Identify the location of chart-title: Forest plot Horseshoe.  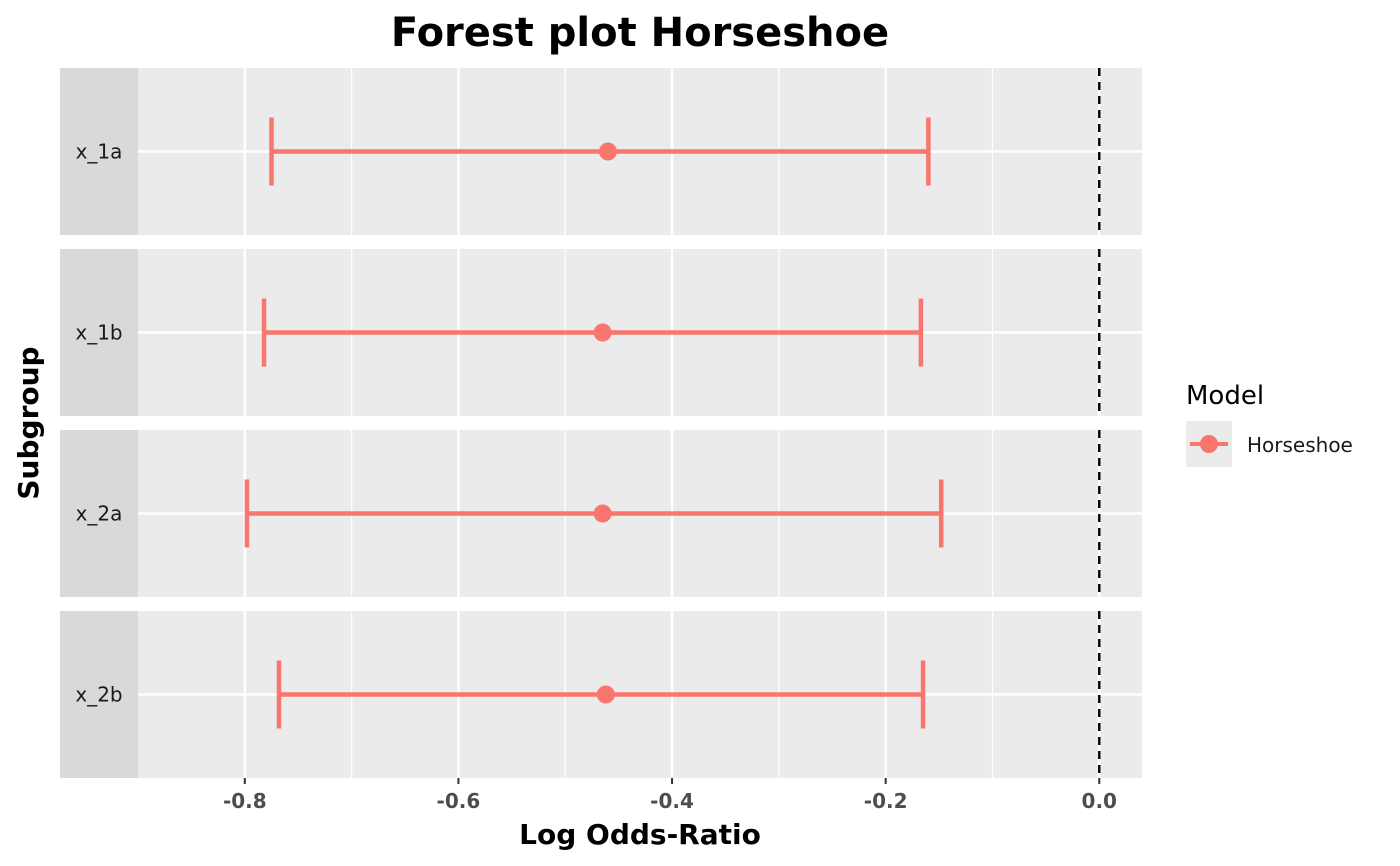
(640, 33).